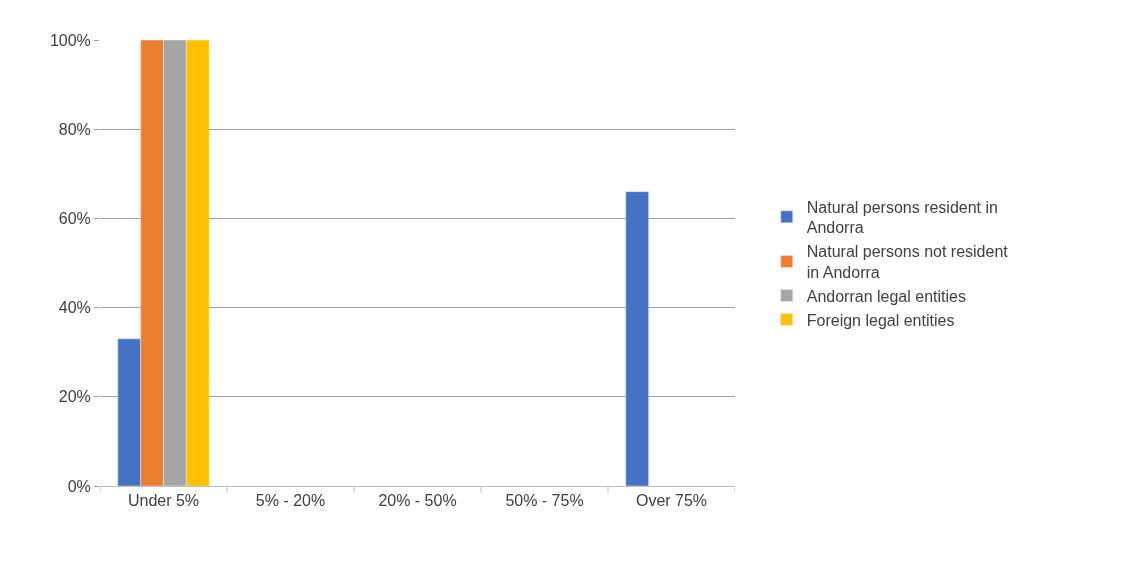  What do you see at coordinates (886, 296) in the screenshot?
I see `legend-label: Andorran legal entities` at bounding box center [886, 296].